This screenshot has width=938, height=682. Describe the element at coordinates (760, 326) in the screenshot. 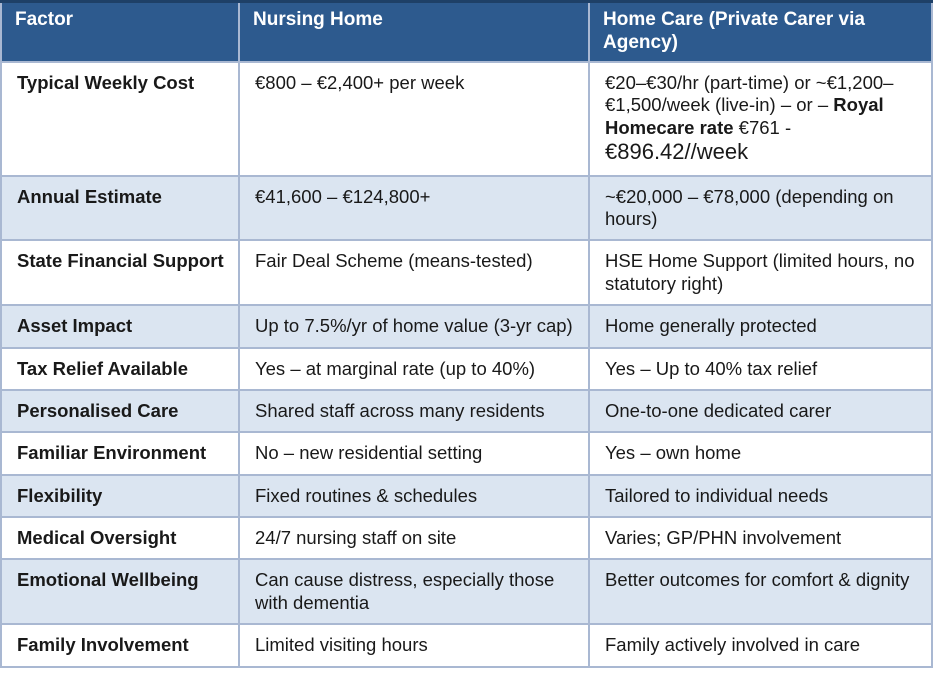

I see `home-care-cell: Home generally protected` at that location.